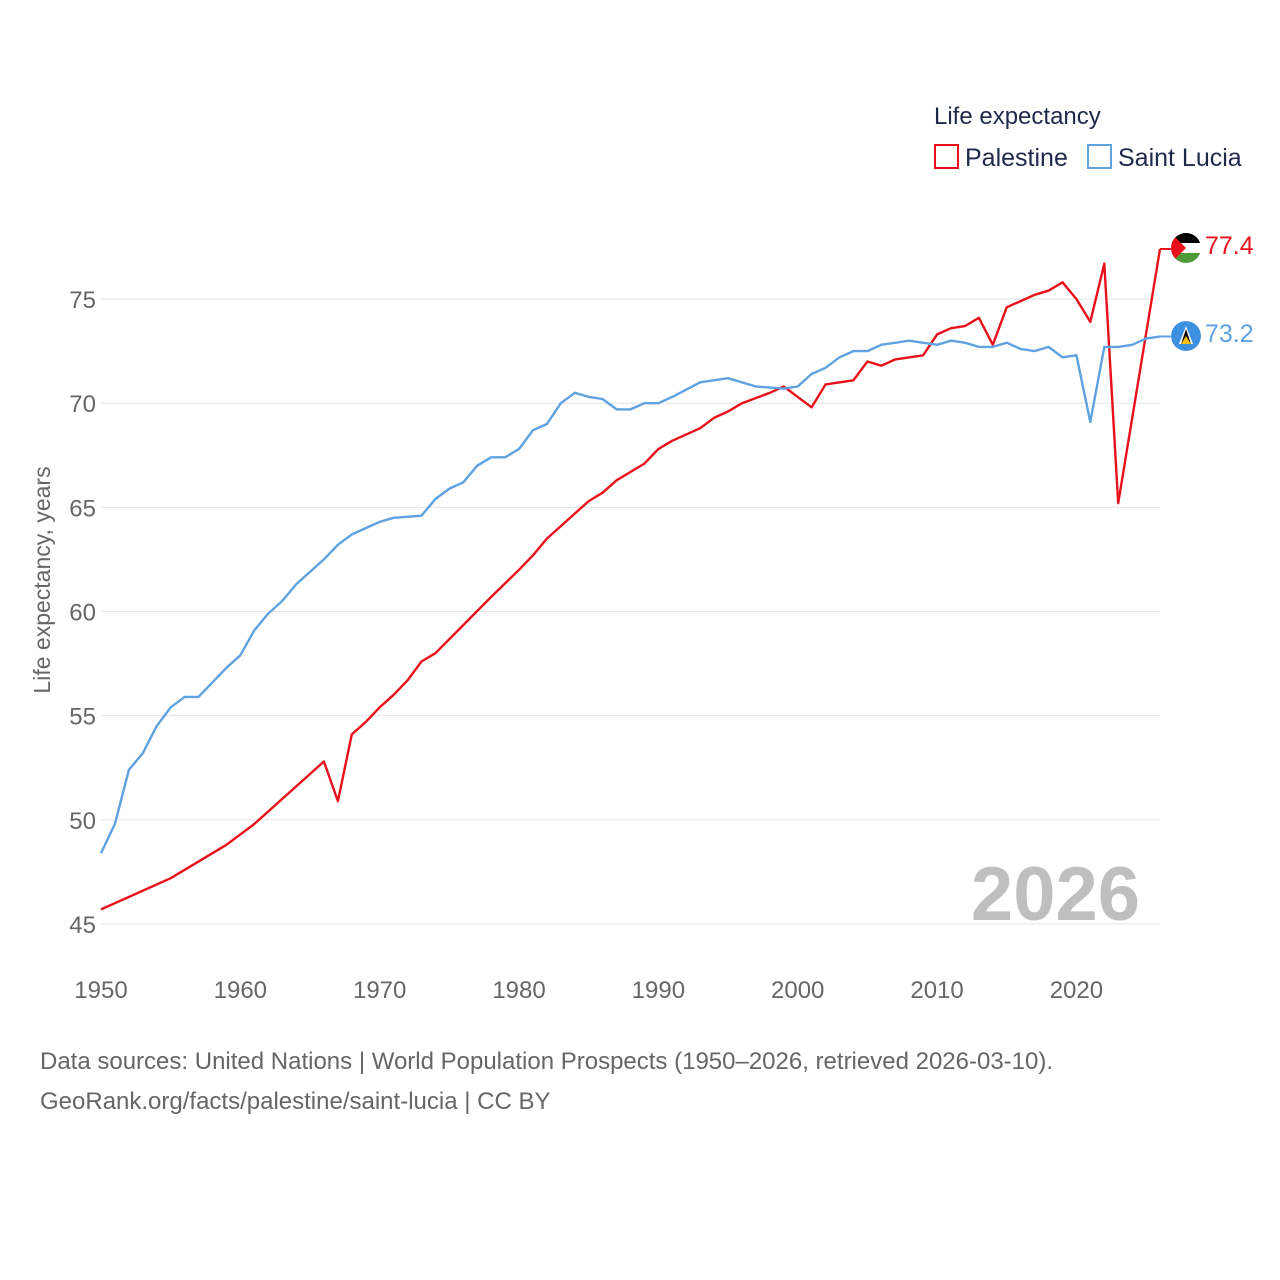 Image resolution: width=1280 pixels, height=1280 pixels. What do you see at coordinates (379, 990) in the screenshot?
I see `x-tick-label: 1970` at bounding box center [379, 990].